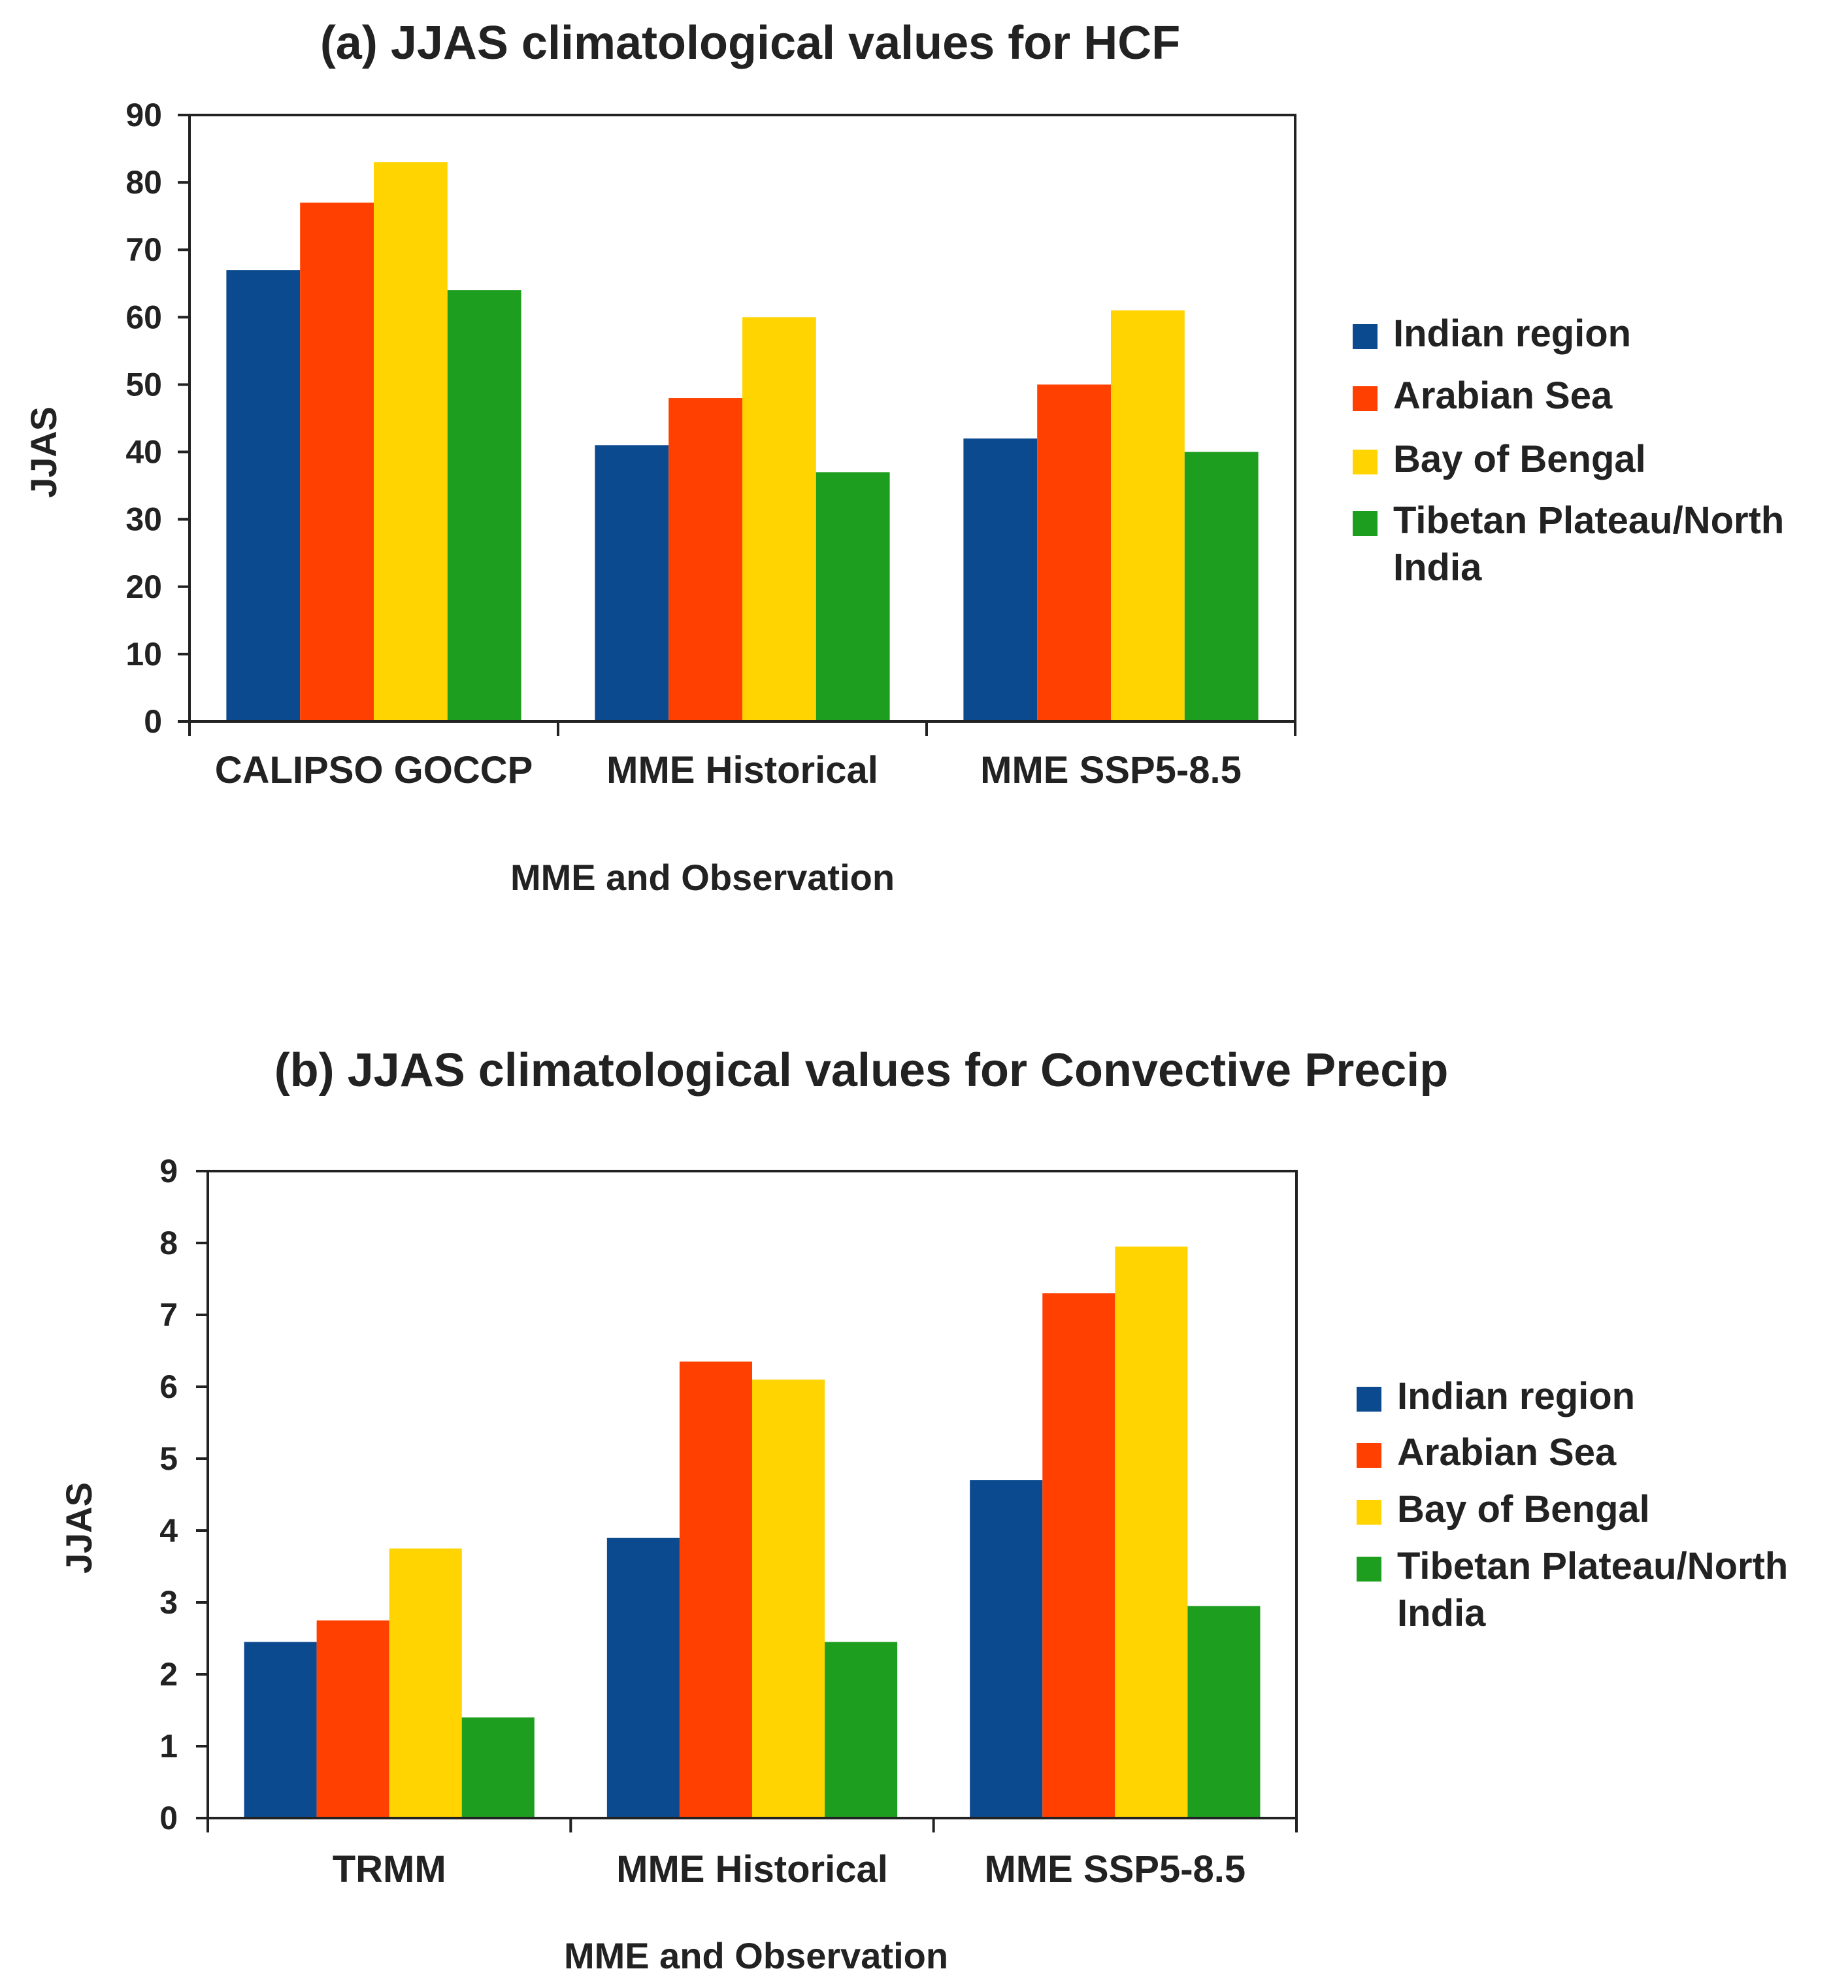 The width and height of the screenshot is (1848, 1988). Describe the element at coordinates (169, 1675) in the screenshot. I see `chart-b-ytick-label: 2` at that location.